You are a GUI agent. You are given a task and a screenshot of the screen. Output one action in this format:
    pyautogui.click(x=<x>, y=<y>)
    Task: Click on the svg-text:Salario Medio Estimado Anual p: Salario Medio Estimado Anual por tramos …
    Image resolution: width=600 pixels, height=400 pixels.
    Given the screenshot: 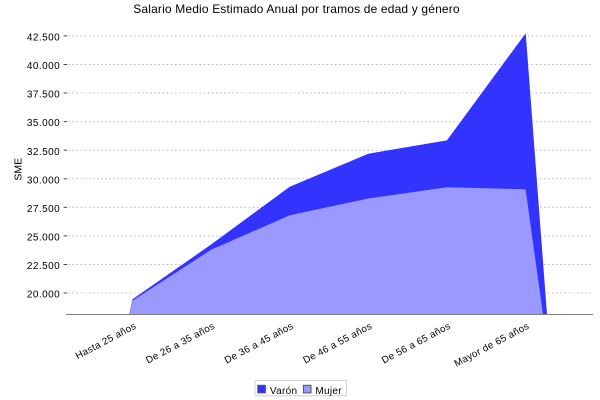 What is the action you would take?
    pyautogui.click(x=296, y=9)
    